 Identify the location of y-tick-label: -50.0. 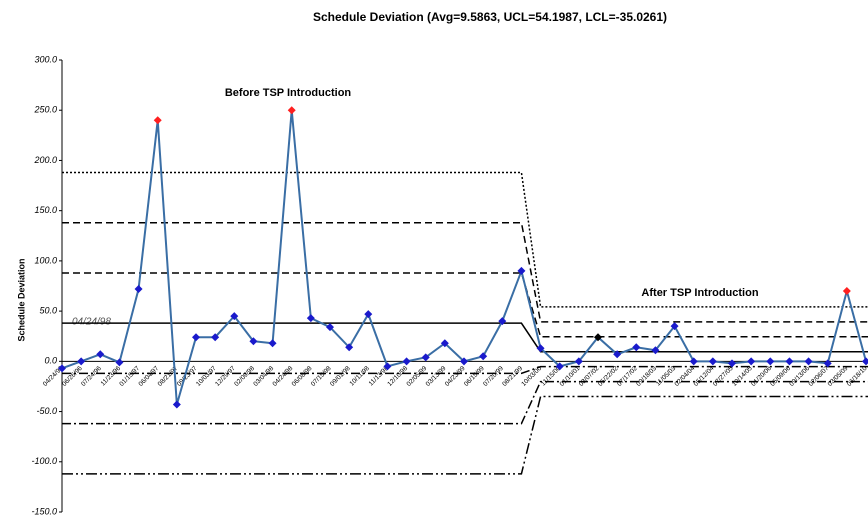
(46, 411).